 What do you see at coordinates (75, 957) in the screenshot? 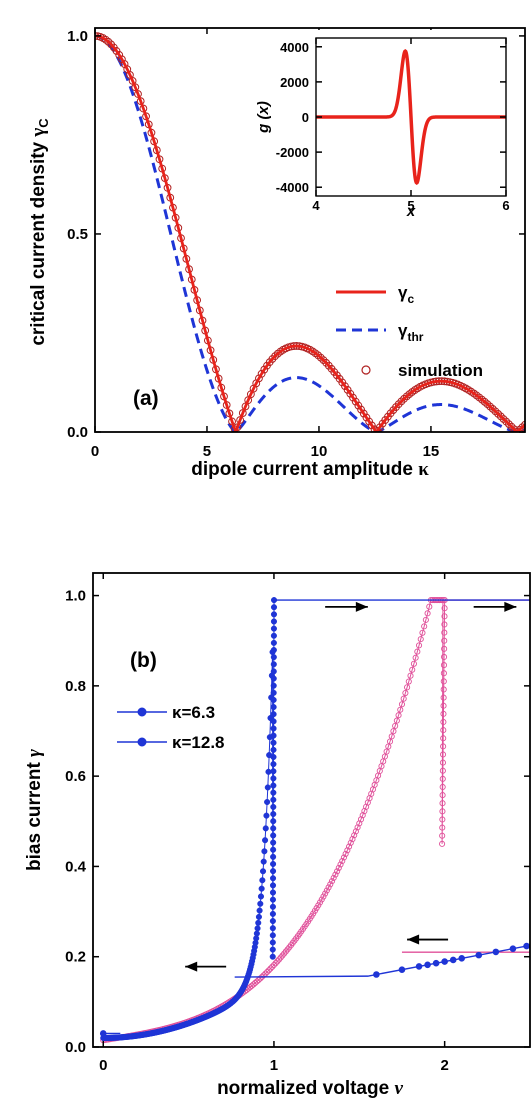
I see `y-tick-label: 0.2` at bounding box center [75, 957].